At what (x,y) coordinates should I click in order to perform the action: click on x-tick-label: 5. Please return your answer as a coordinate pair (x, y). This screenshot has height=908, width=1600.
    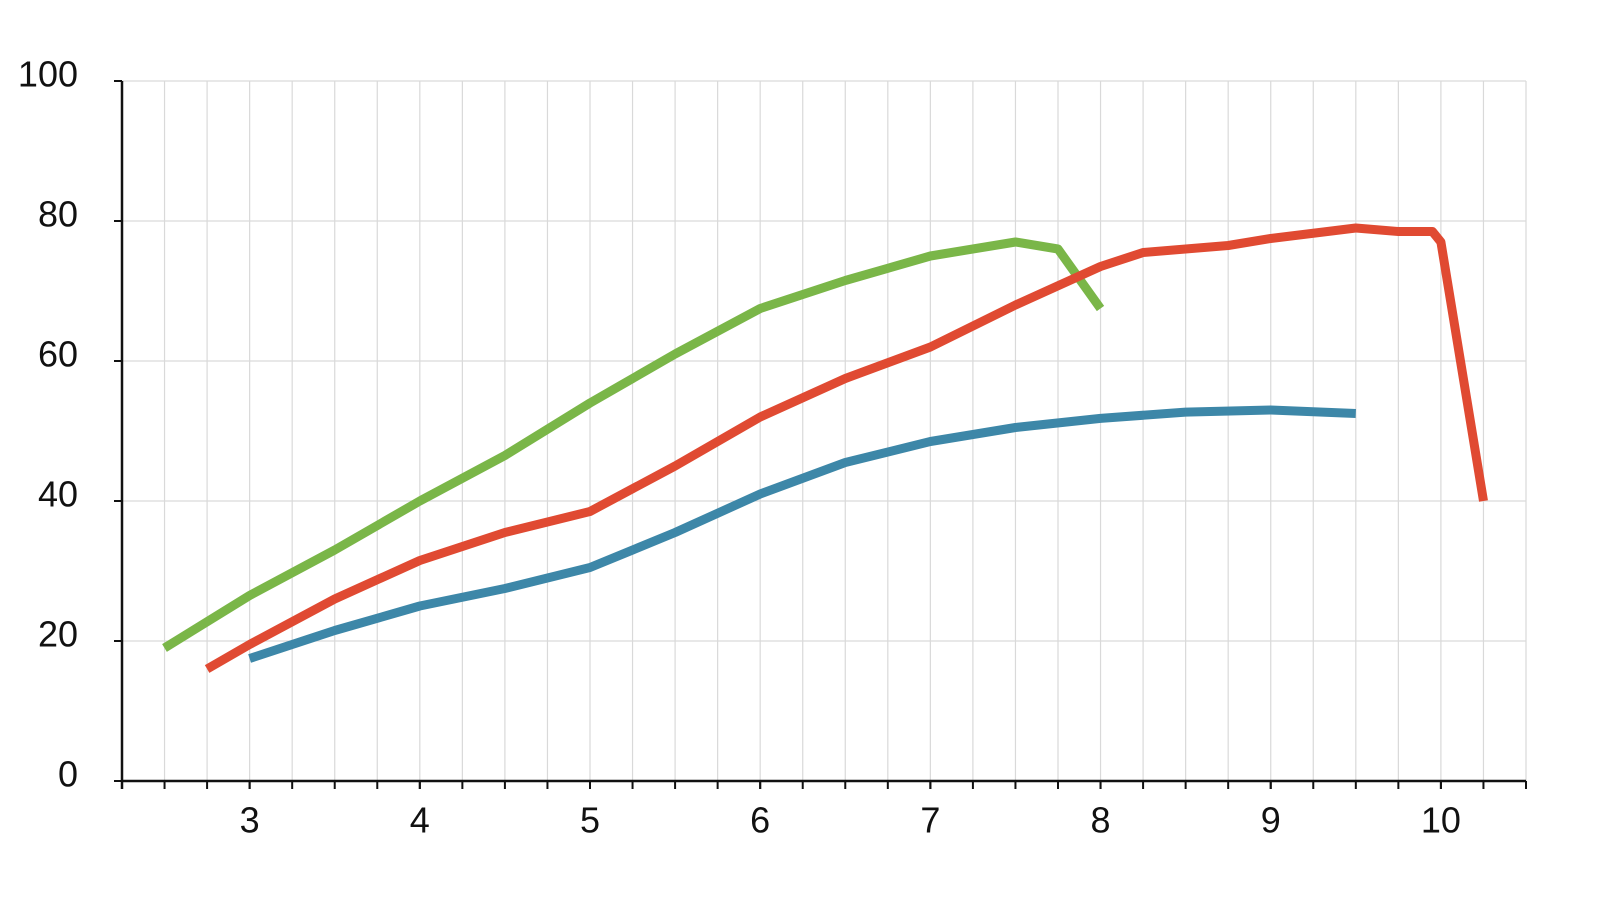
    Looking at the image, I should click on (590, 820).